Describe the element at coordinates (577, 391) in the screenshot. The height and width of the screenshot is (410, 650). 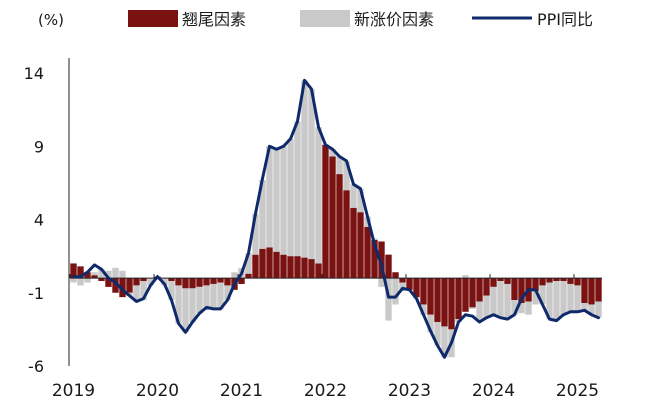
I see `x-tick-label: 2025` at that location.